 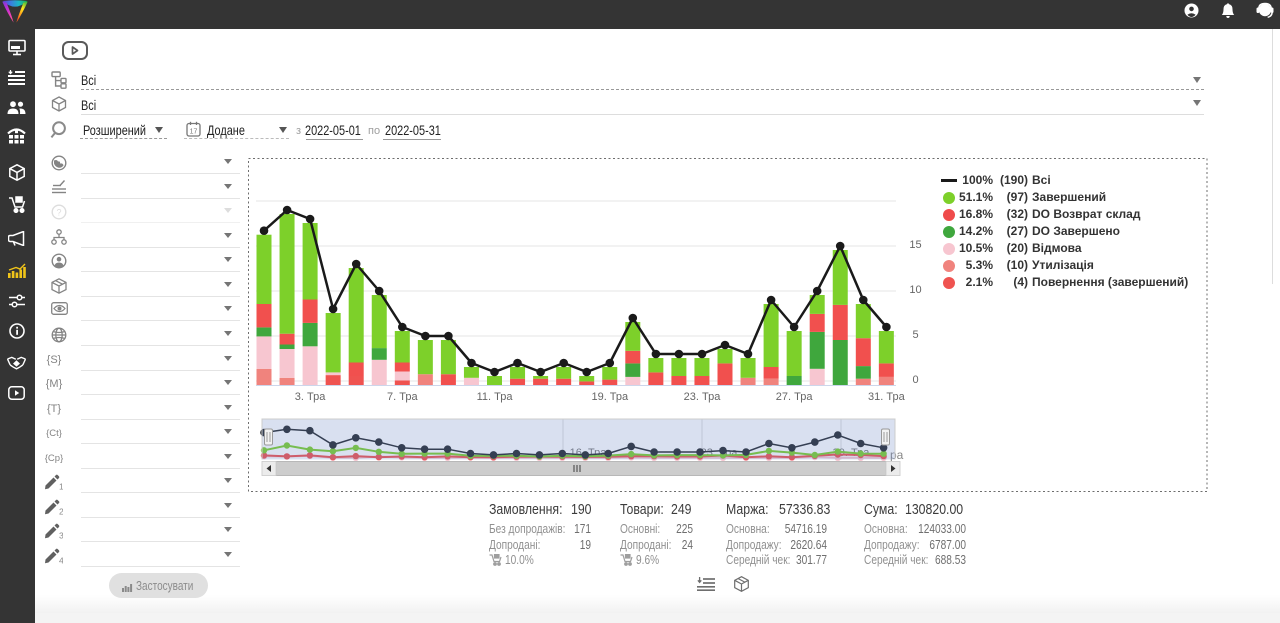 What do you see at coordinates (795, 397) in the screenshot?
I see `svg-text: 27. Тра` at bounding box center [795, 397].